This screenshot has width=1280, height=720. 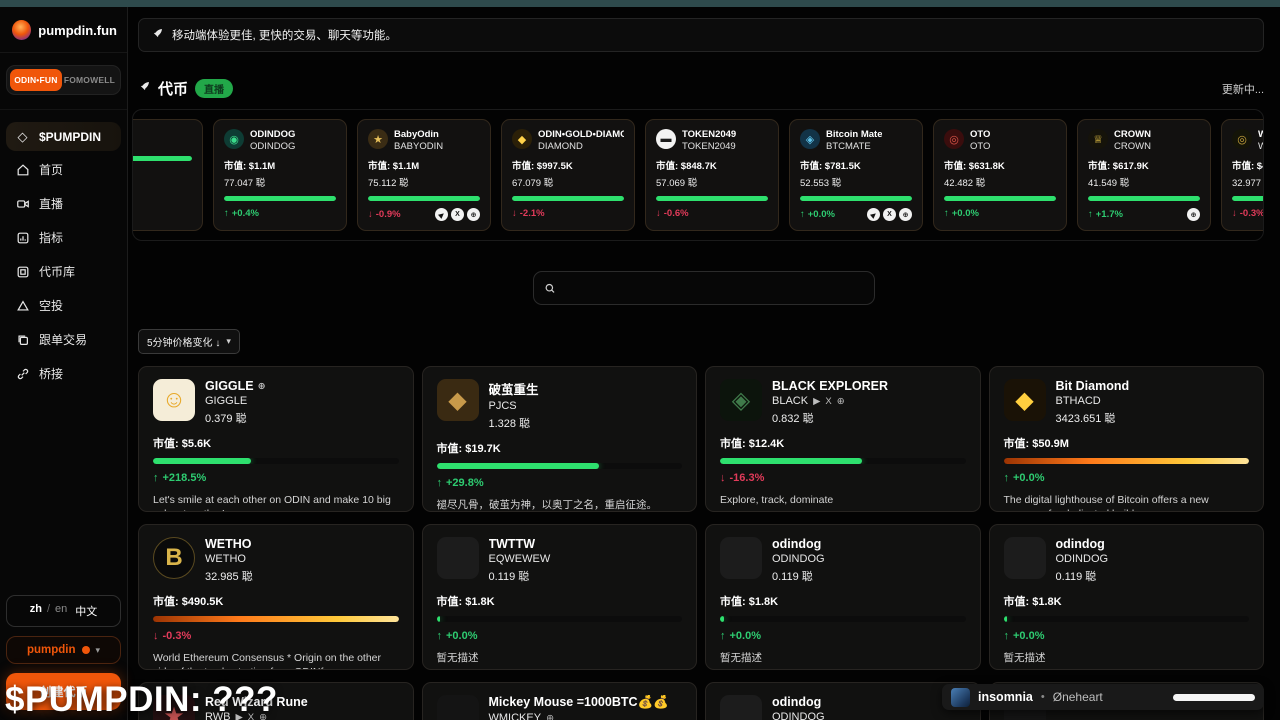 What do you see at coordinates (172, 636) in the screenshot?
I see `price-change: ↓ -0.3%` at bounding box center [172, 636].